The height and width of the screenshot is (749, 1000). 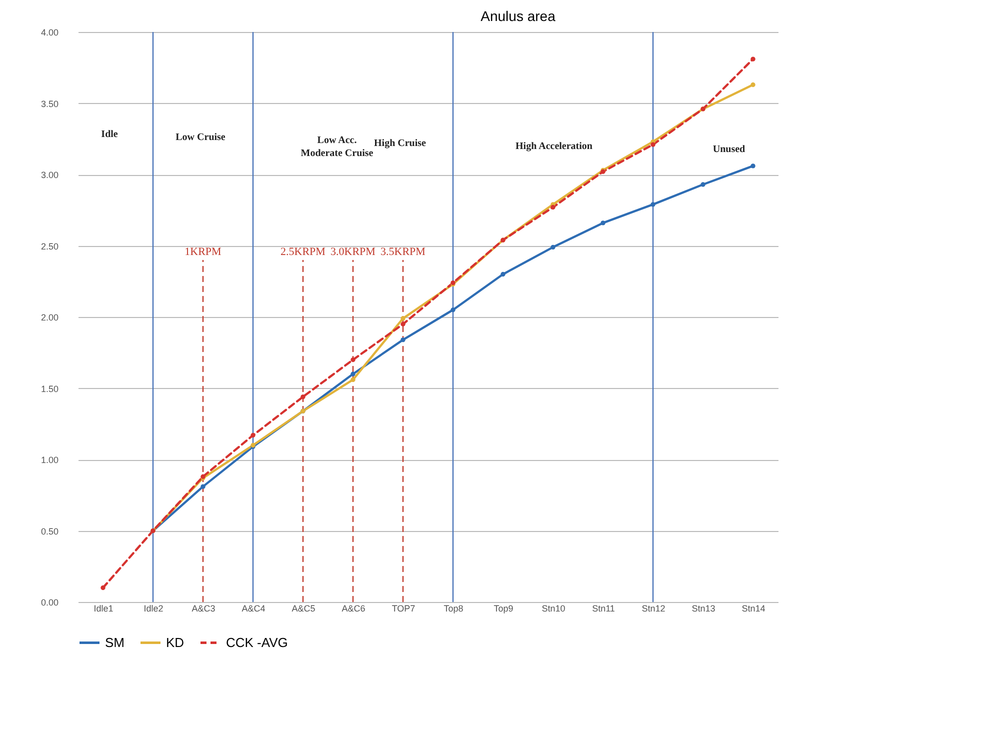 I want to click on y-tick-label: 0.50, so click(x=49, y=531).